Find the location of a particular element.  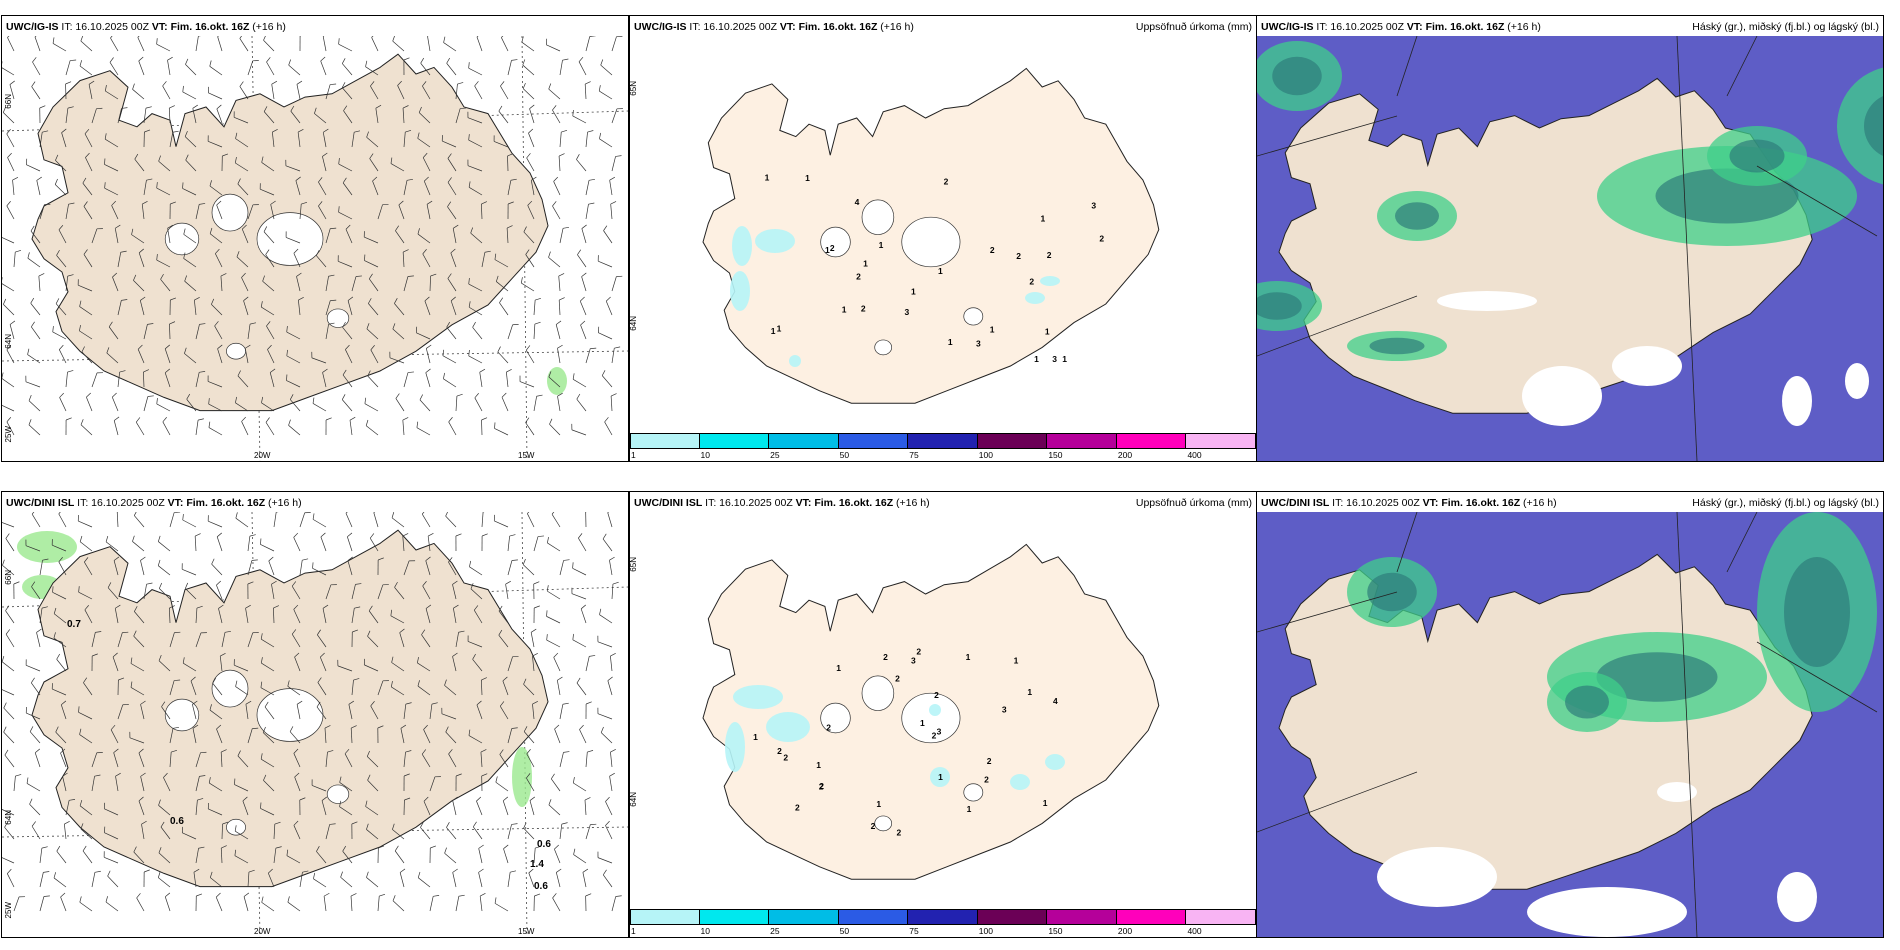

lon-label-25: 25W is located at coordinates (8, 910).